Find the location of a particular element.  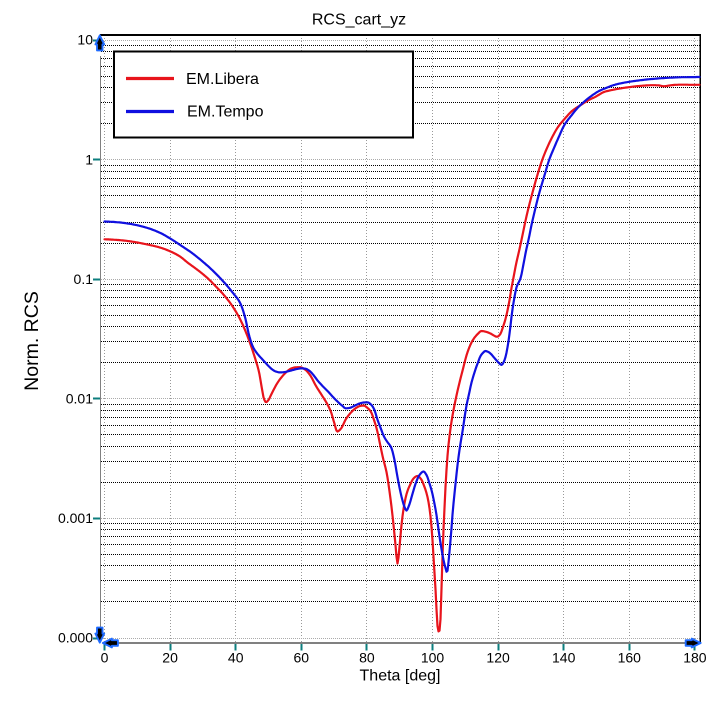

svg-text: 60 is located at coordinates (302, 658).